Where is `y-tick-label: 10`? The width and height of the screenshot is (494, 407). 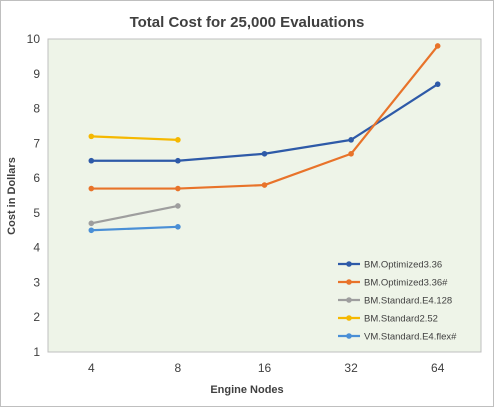
y-tick-label: 10 is located at coordinates (34, 39).